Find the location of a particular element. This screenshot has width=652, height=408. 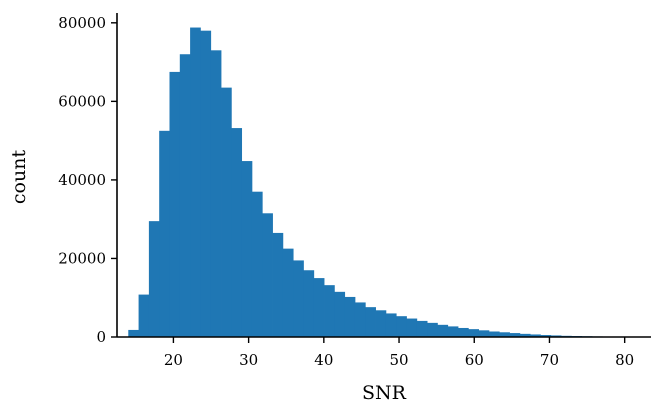

x-tick-label: 20 is located at coordinates (173, 360).